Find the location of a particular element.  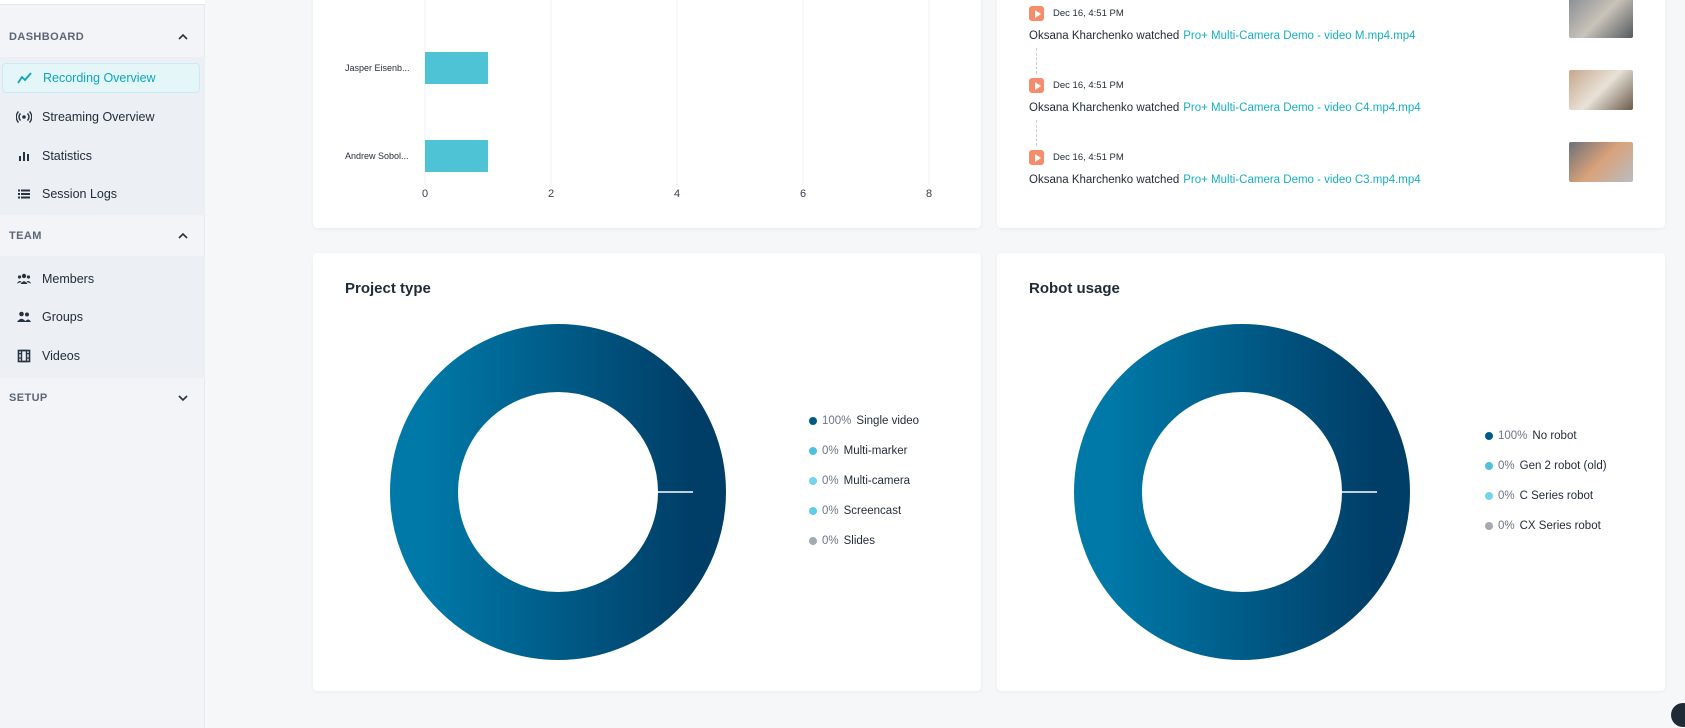

section-header-setup: SETUP is located at coordinates (102, 398).